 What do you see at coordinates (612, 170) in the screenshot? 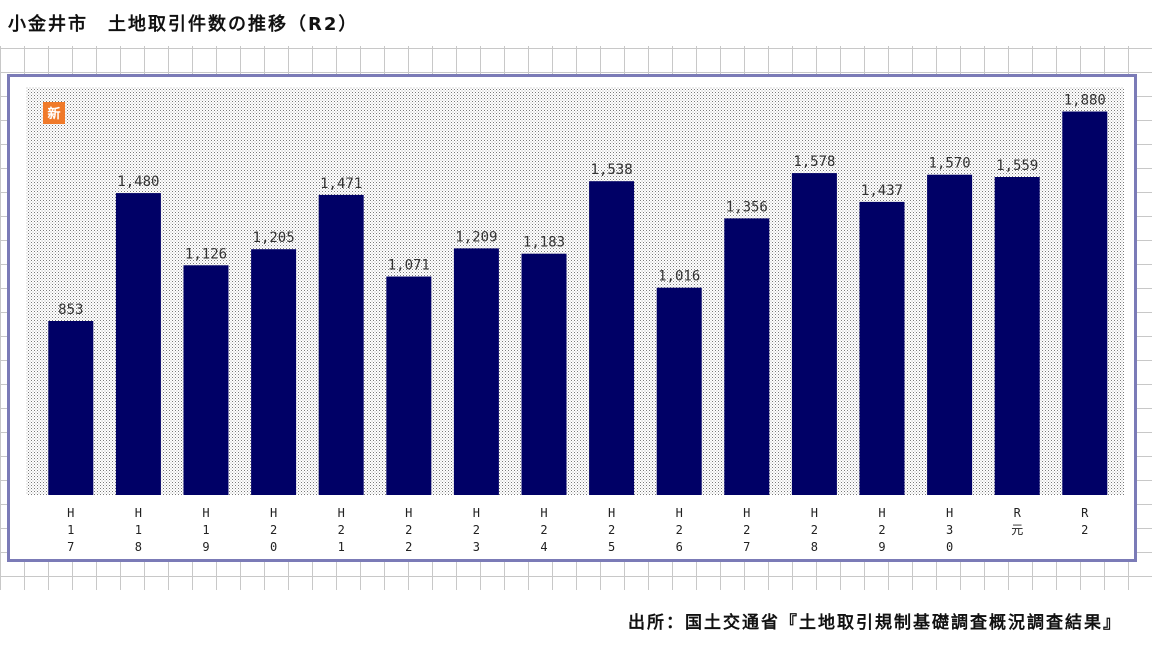
I see `value-label-H25: 1,538` at bounding box center [612, 170].